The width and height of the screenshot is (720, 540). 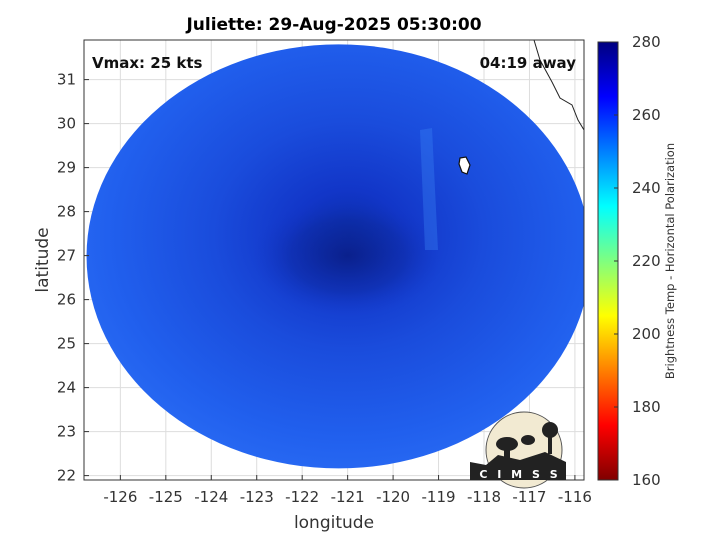 I want to click on x-tick-label: -118, so click(x=484, y=497).